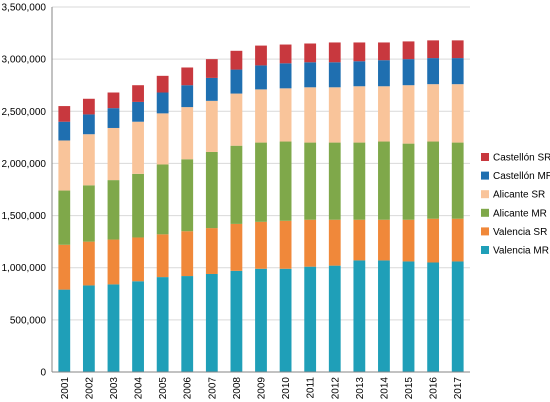 This screenshot has width=550, height=402. I want to click on y-tick-label: 1,500,000, so click(24, 216).